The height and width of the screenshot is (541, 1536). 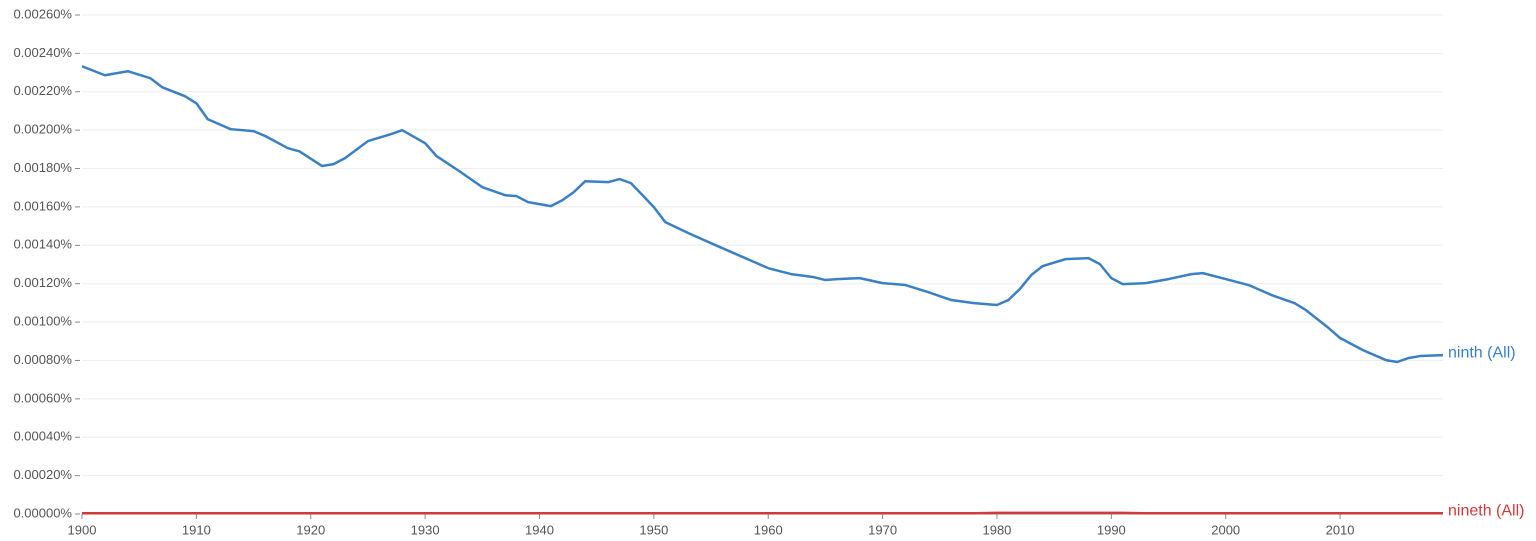 I want to click on y-tick-label: 0.00160%, so click(x=42, y=205).